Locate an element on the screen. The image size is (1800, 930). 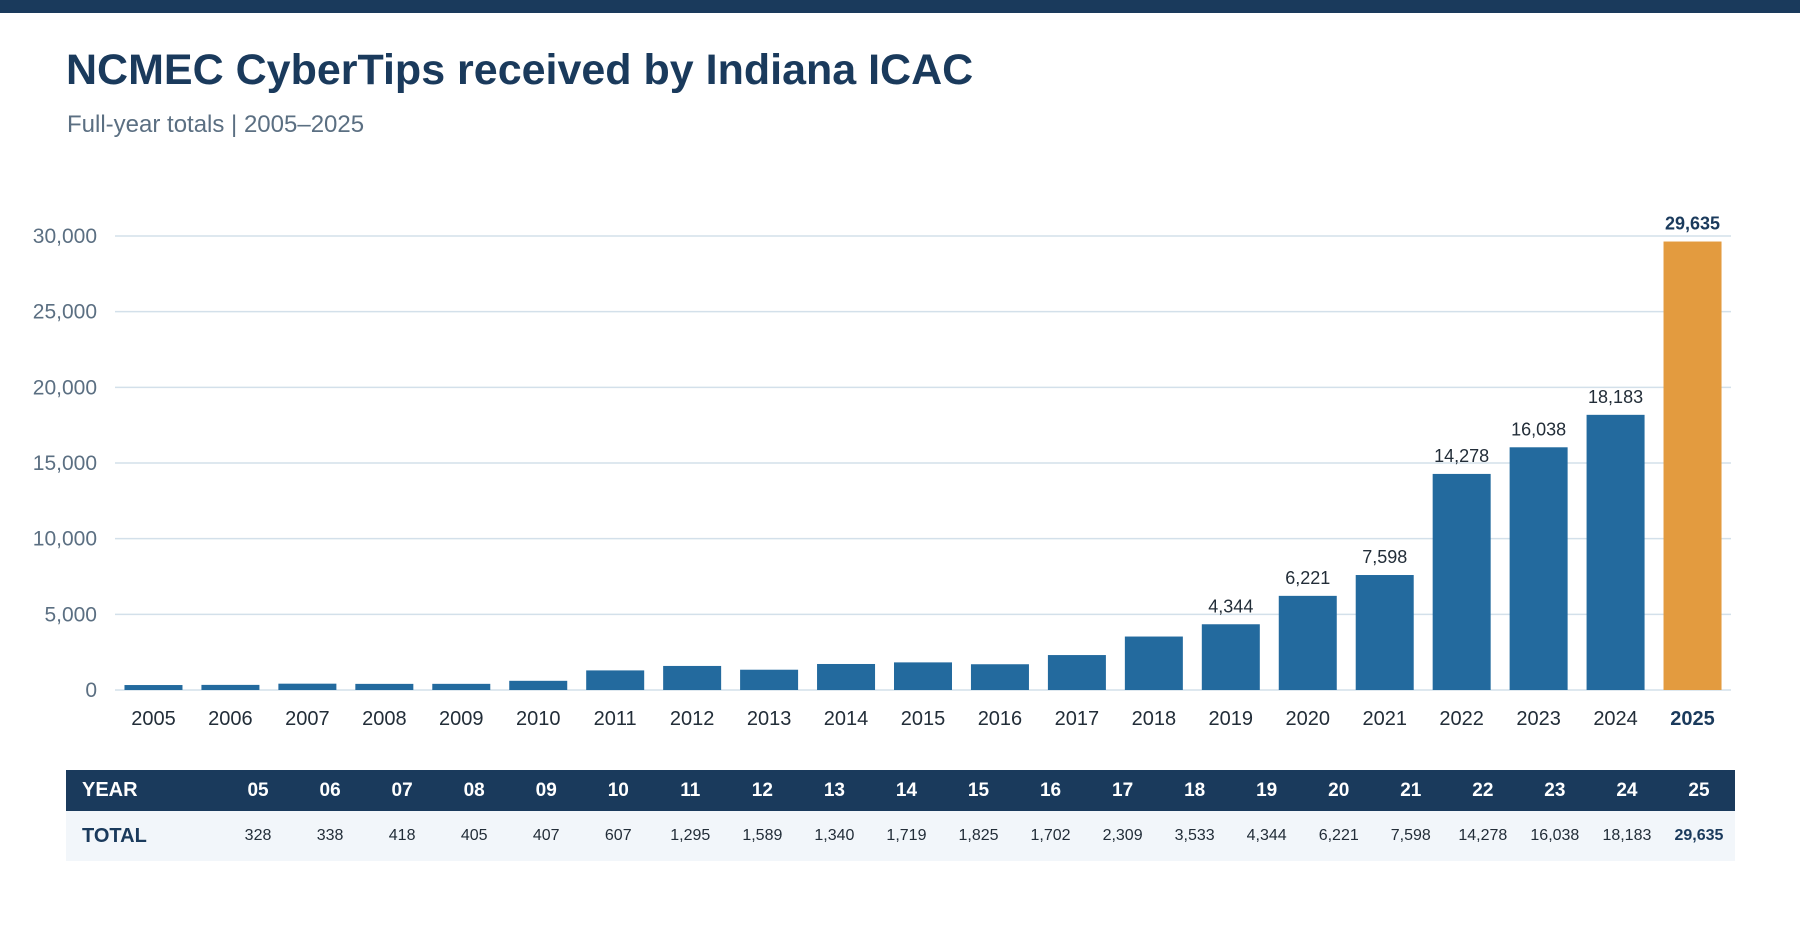
bar-2007 is located at coordinates (307, 686).